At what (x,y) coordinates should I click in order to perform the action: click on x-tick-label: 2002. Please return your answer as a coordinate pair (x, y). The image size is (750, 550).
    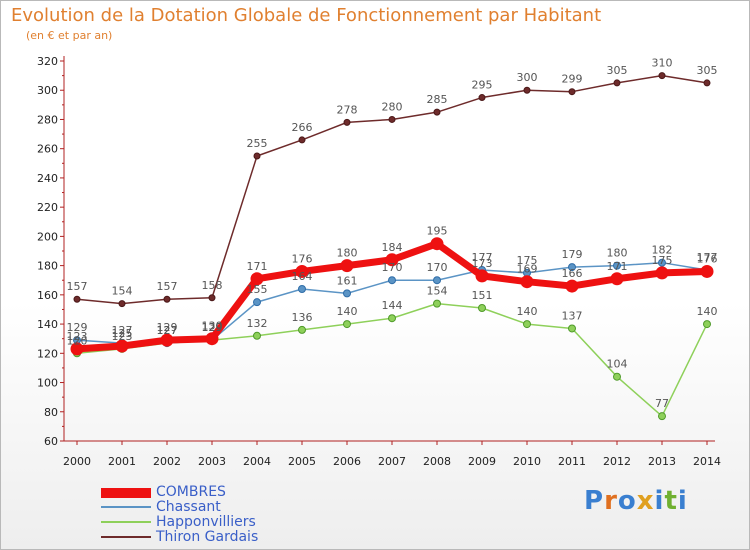
    Looking at the image, I should click on (167, 461).